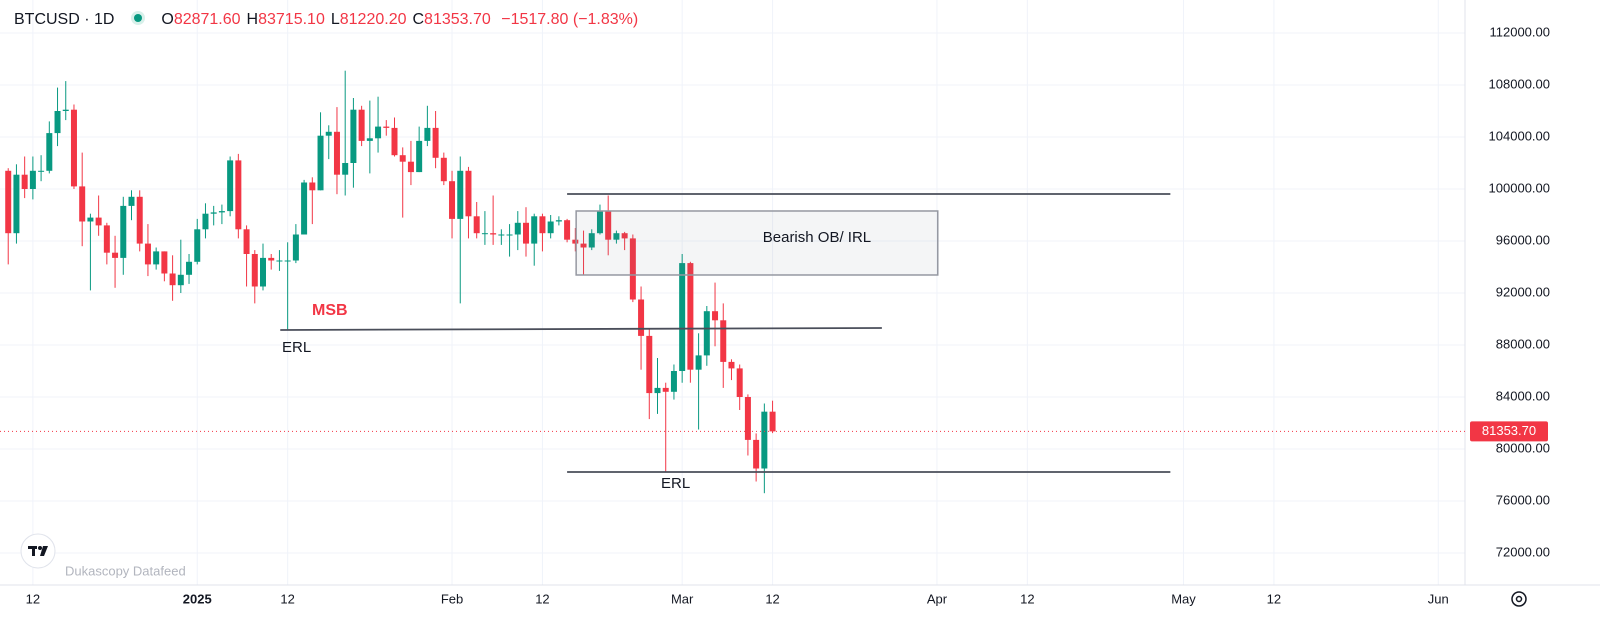  Describe the element at coordinates (418, 19) in the screenshot. I see `field-key: C` at that location.